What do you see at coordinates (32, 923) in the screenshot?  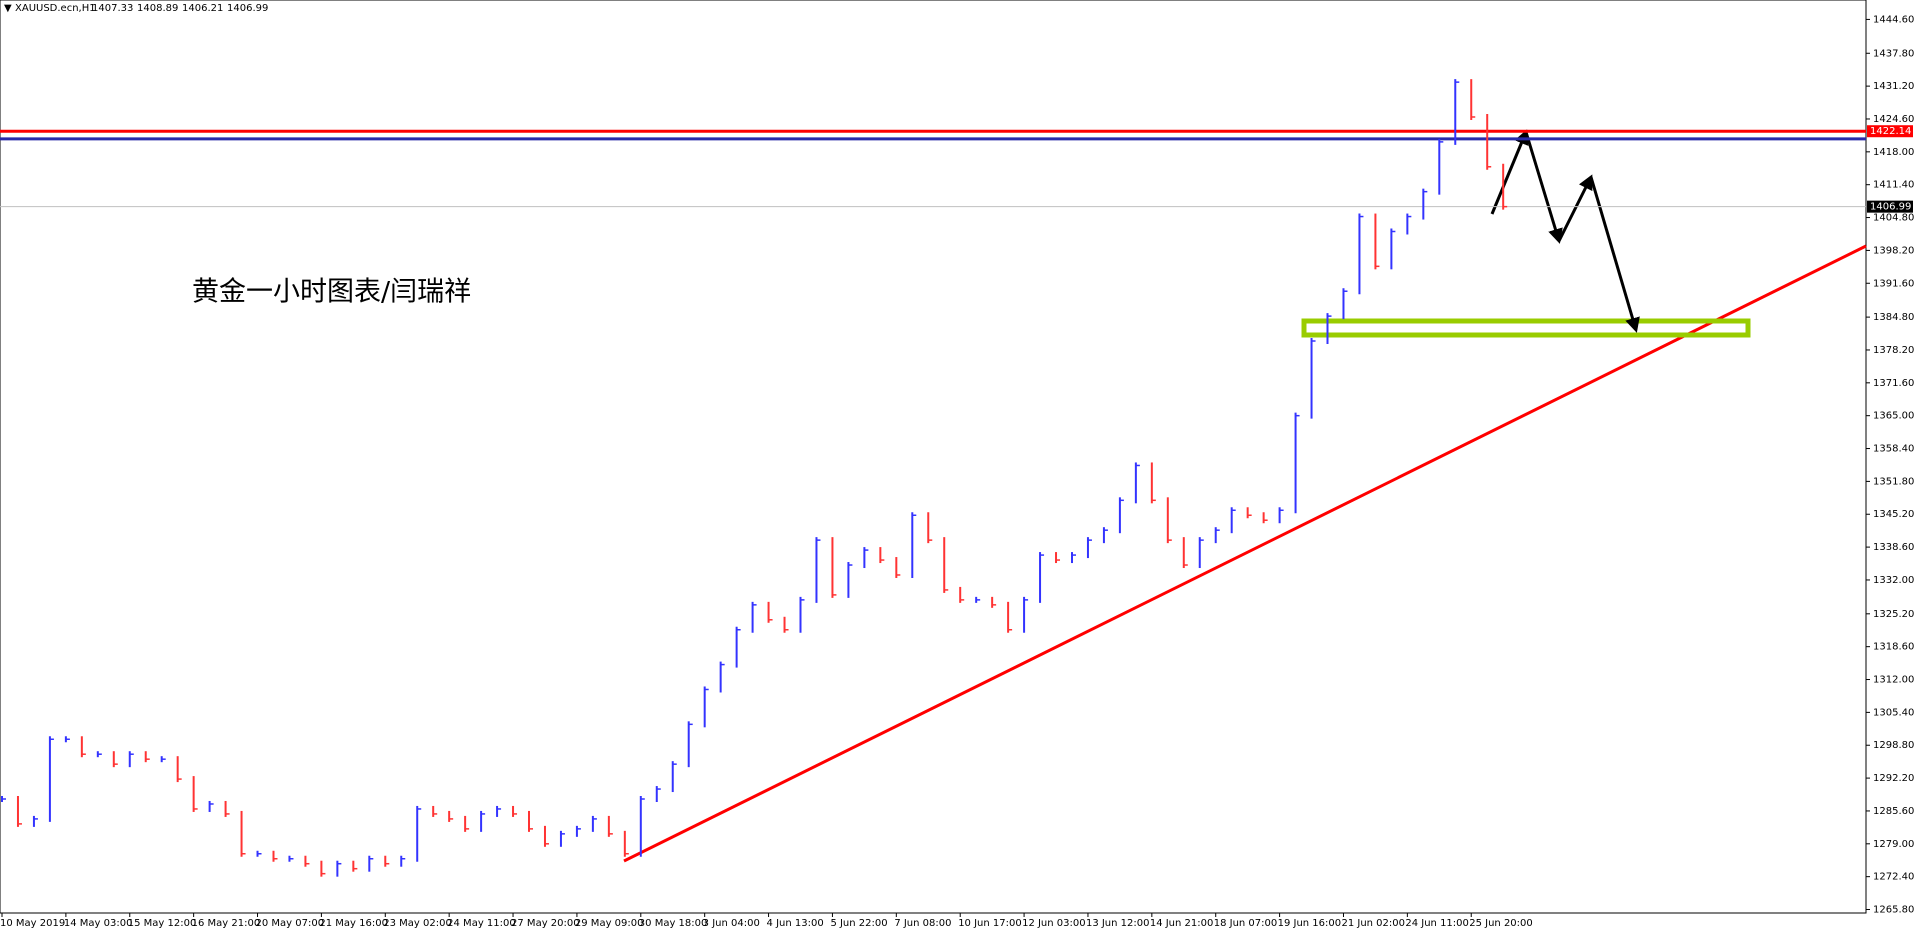 I see `x-tick-label: 10 May 2019` at bounding box center [32, 923].